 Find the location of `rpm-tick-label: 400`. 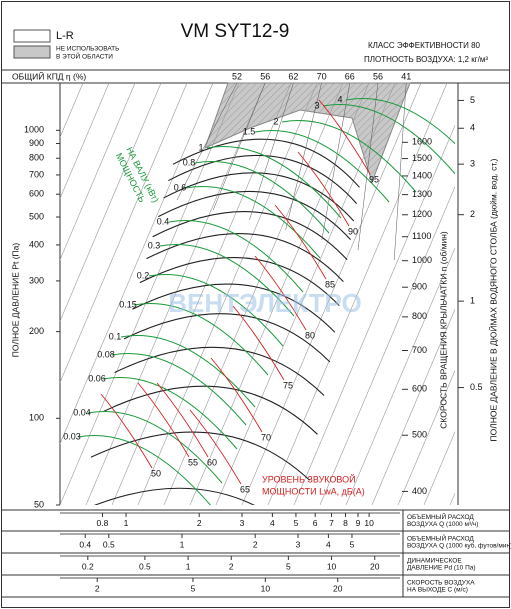

rpm-tick-label: 400 is located at coordinates (419, 491).